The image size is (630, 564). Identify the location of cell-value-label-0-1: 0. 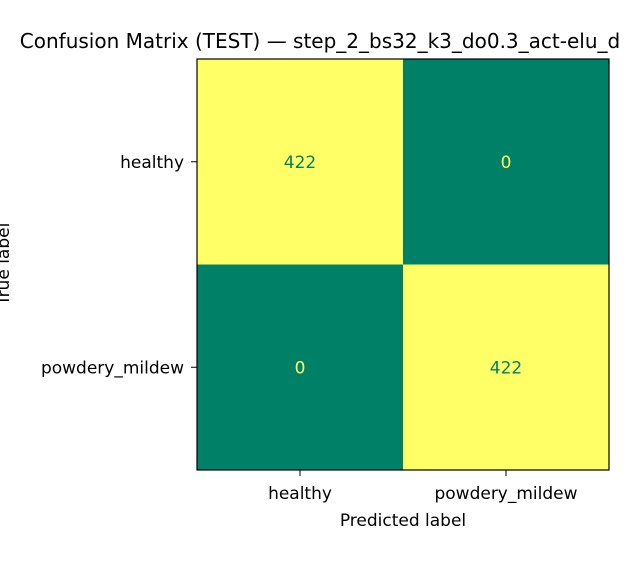
(506, 163).